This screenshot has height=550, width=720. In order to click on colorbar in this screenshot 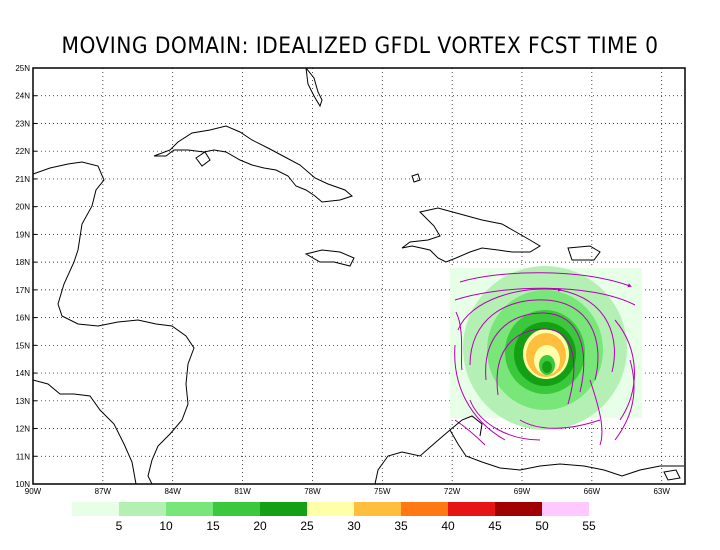, I will do `click(330, 509)`.